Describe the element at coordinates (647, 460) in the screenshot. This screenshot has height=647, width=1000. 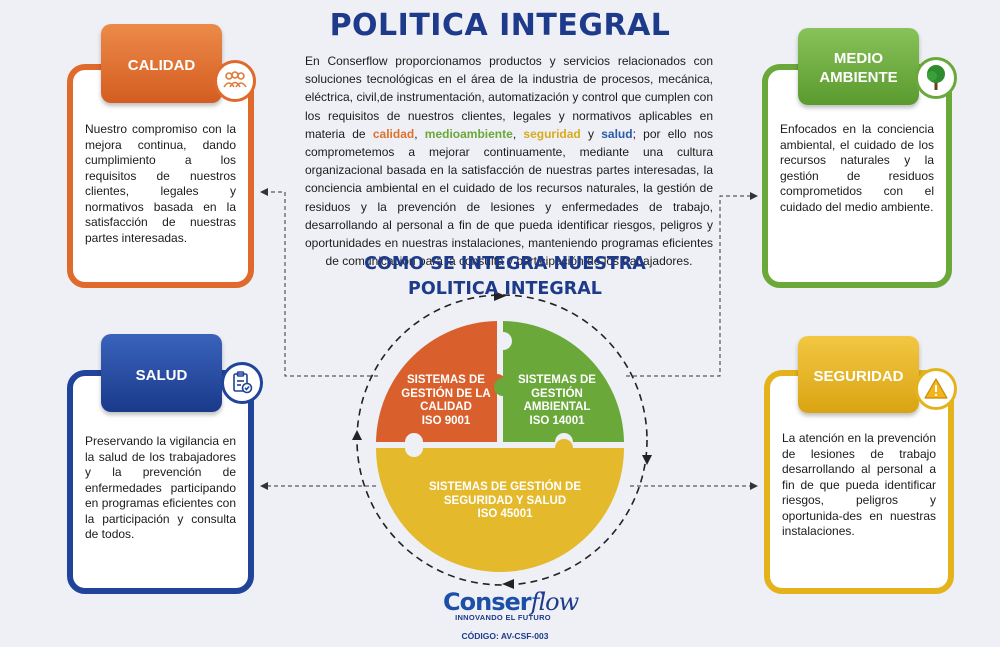
I see `ring-arrow-right` at that location.